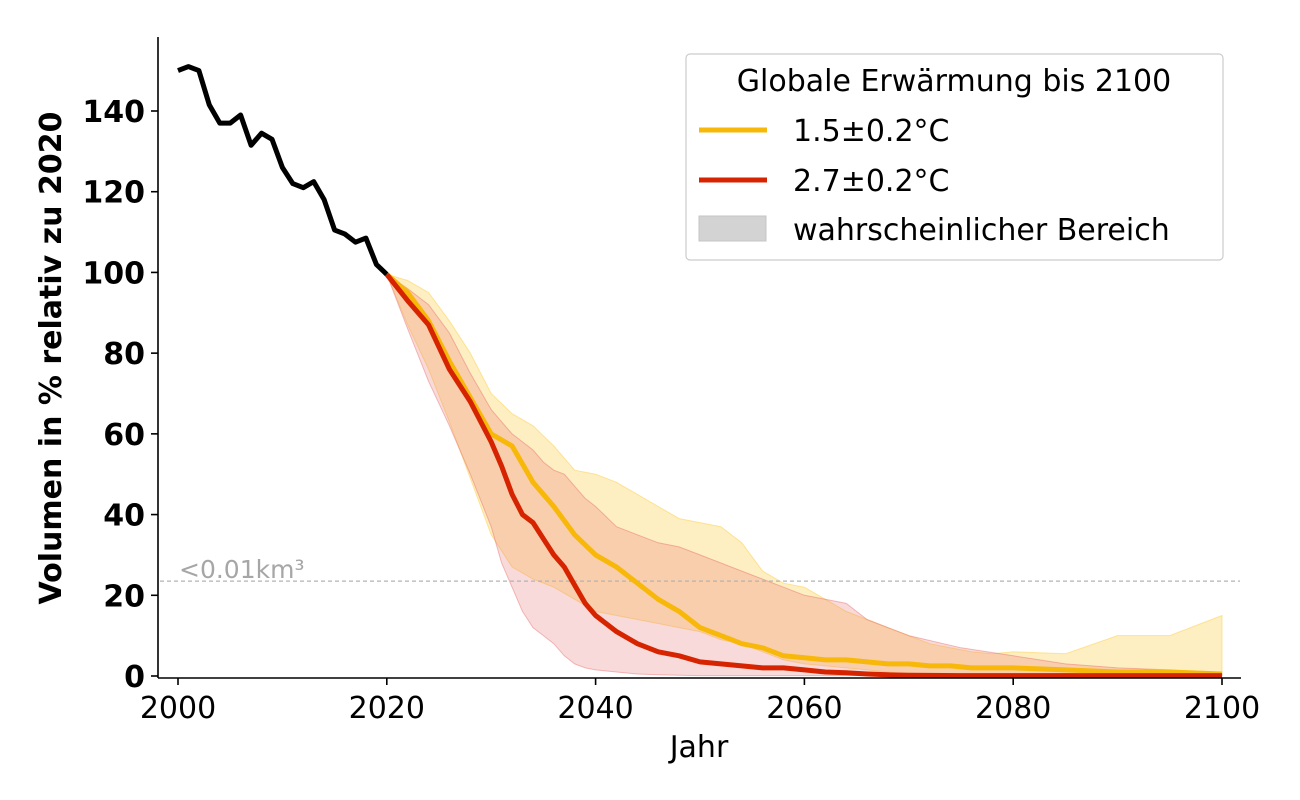 The height and width of the screenshot is (800, 1300). What do you see at coordinates (124, 354) in the screenshot?
I see `y-tick-label-80: 80` at bounding box center [124, 354].